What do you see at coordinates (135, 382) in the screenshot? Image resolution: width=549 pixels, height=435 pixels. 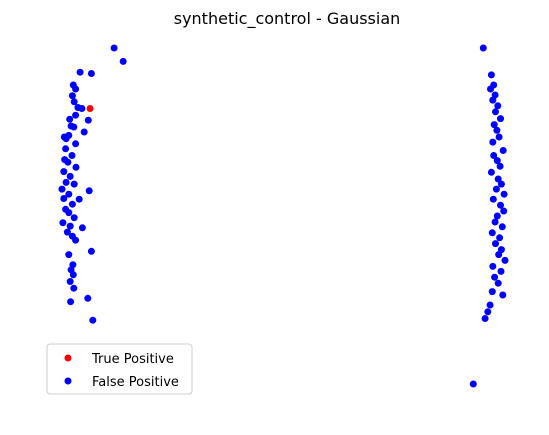 I see `legend-label-false-positive: False Positive` at bounding box center [135, 382].